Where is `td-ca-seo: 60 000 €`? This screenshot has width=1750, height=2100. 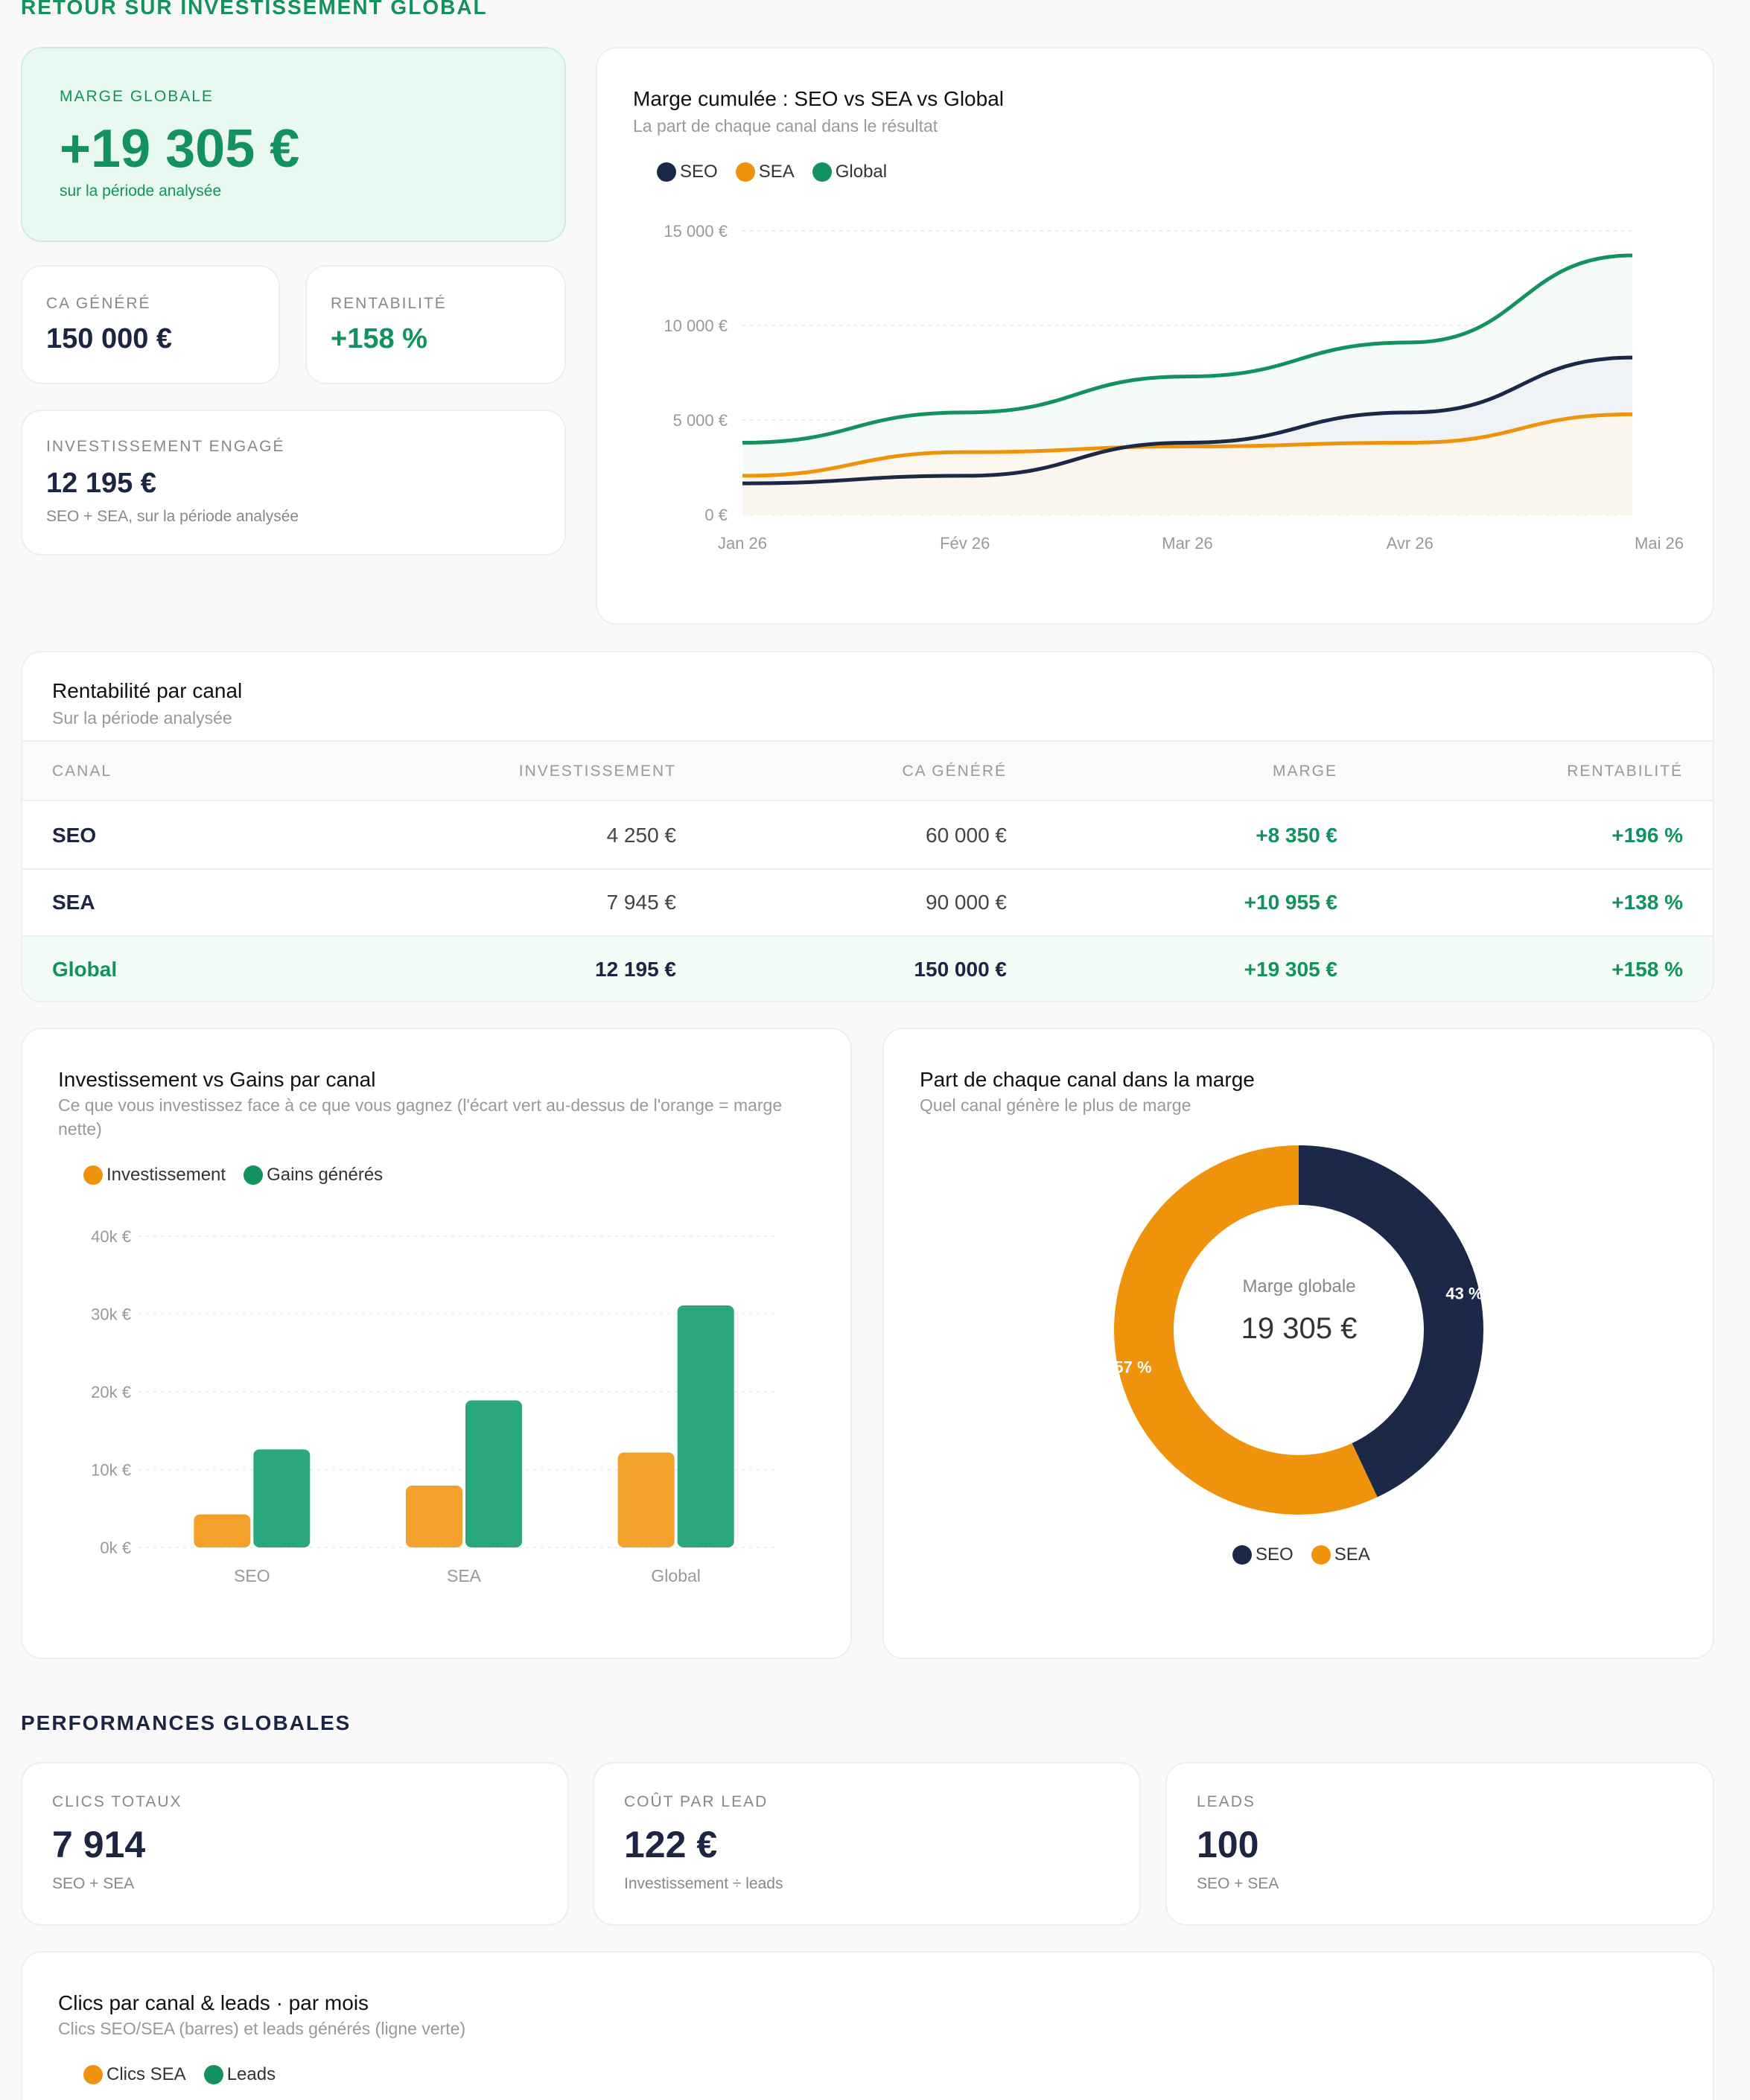 td-ca-seo: 60 000 € is located at coordinates (966, 835).